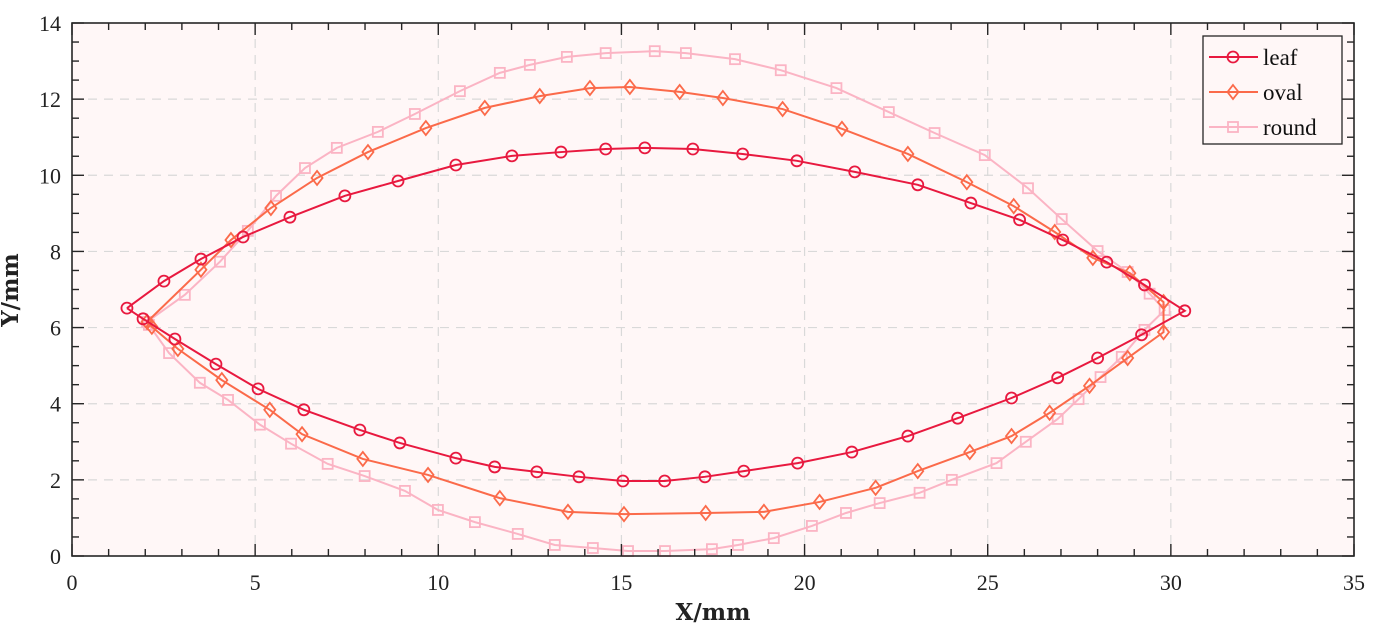  Describe the element at coordinates (55, 251) in the screenshot. I see `y-tick-label: 8` at that location.